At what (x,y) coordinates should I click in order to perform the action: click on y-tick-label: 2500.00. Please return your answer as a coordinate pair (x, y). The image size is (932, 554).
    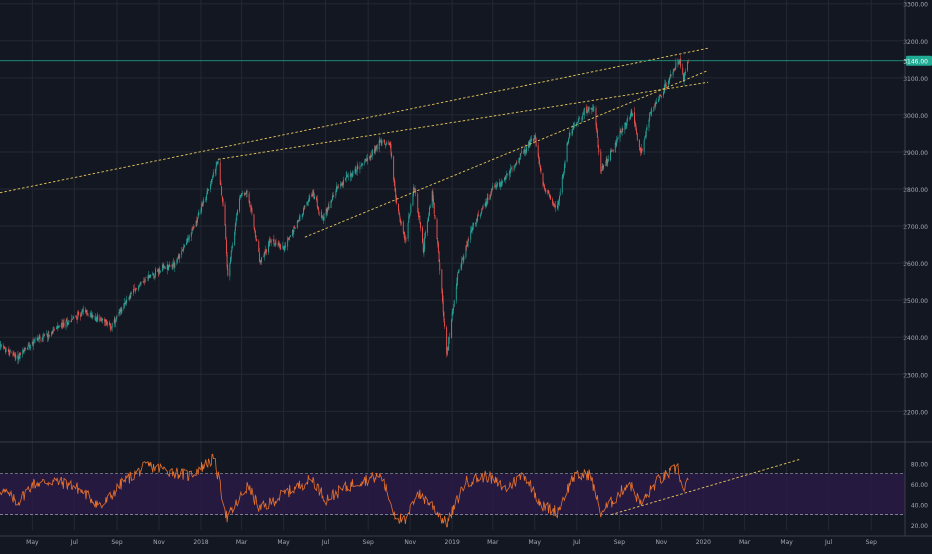
    Looking at the image, I should click on (915, 301).